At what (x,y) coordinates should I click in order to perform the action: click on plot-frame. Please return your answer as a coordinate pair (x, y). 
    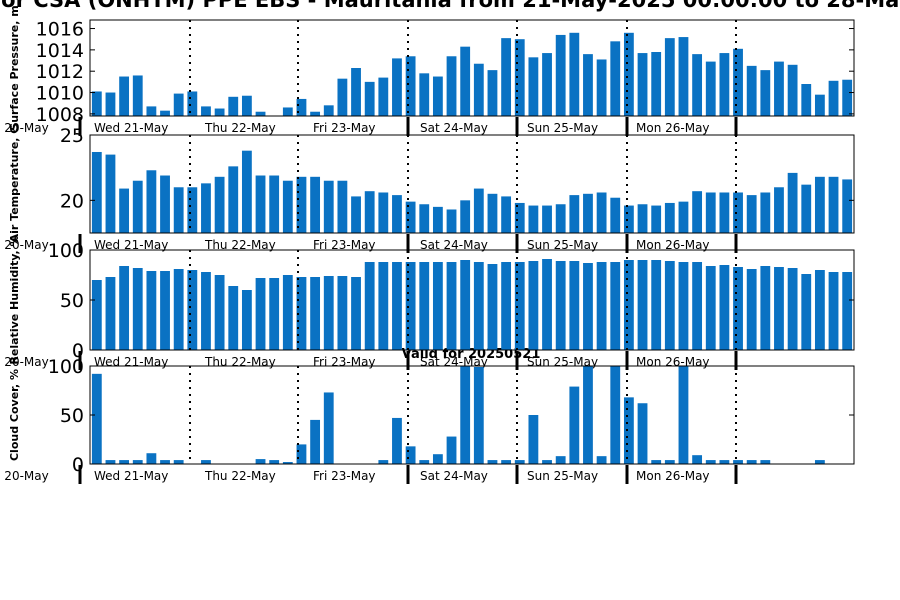
    Looking at the image, I should click on (472, 184).